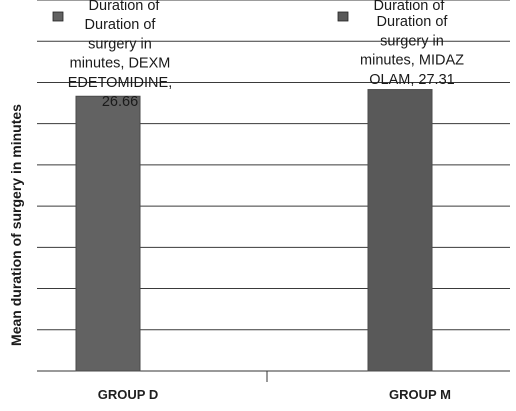  I want to click on data-label-line: 26.66, so click(120, 102).